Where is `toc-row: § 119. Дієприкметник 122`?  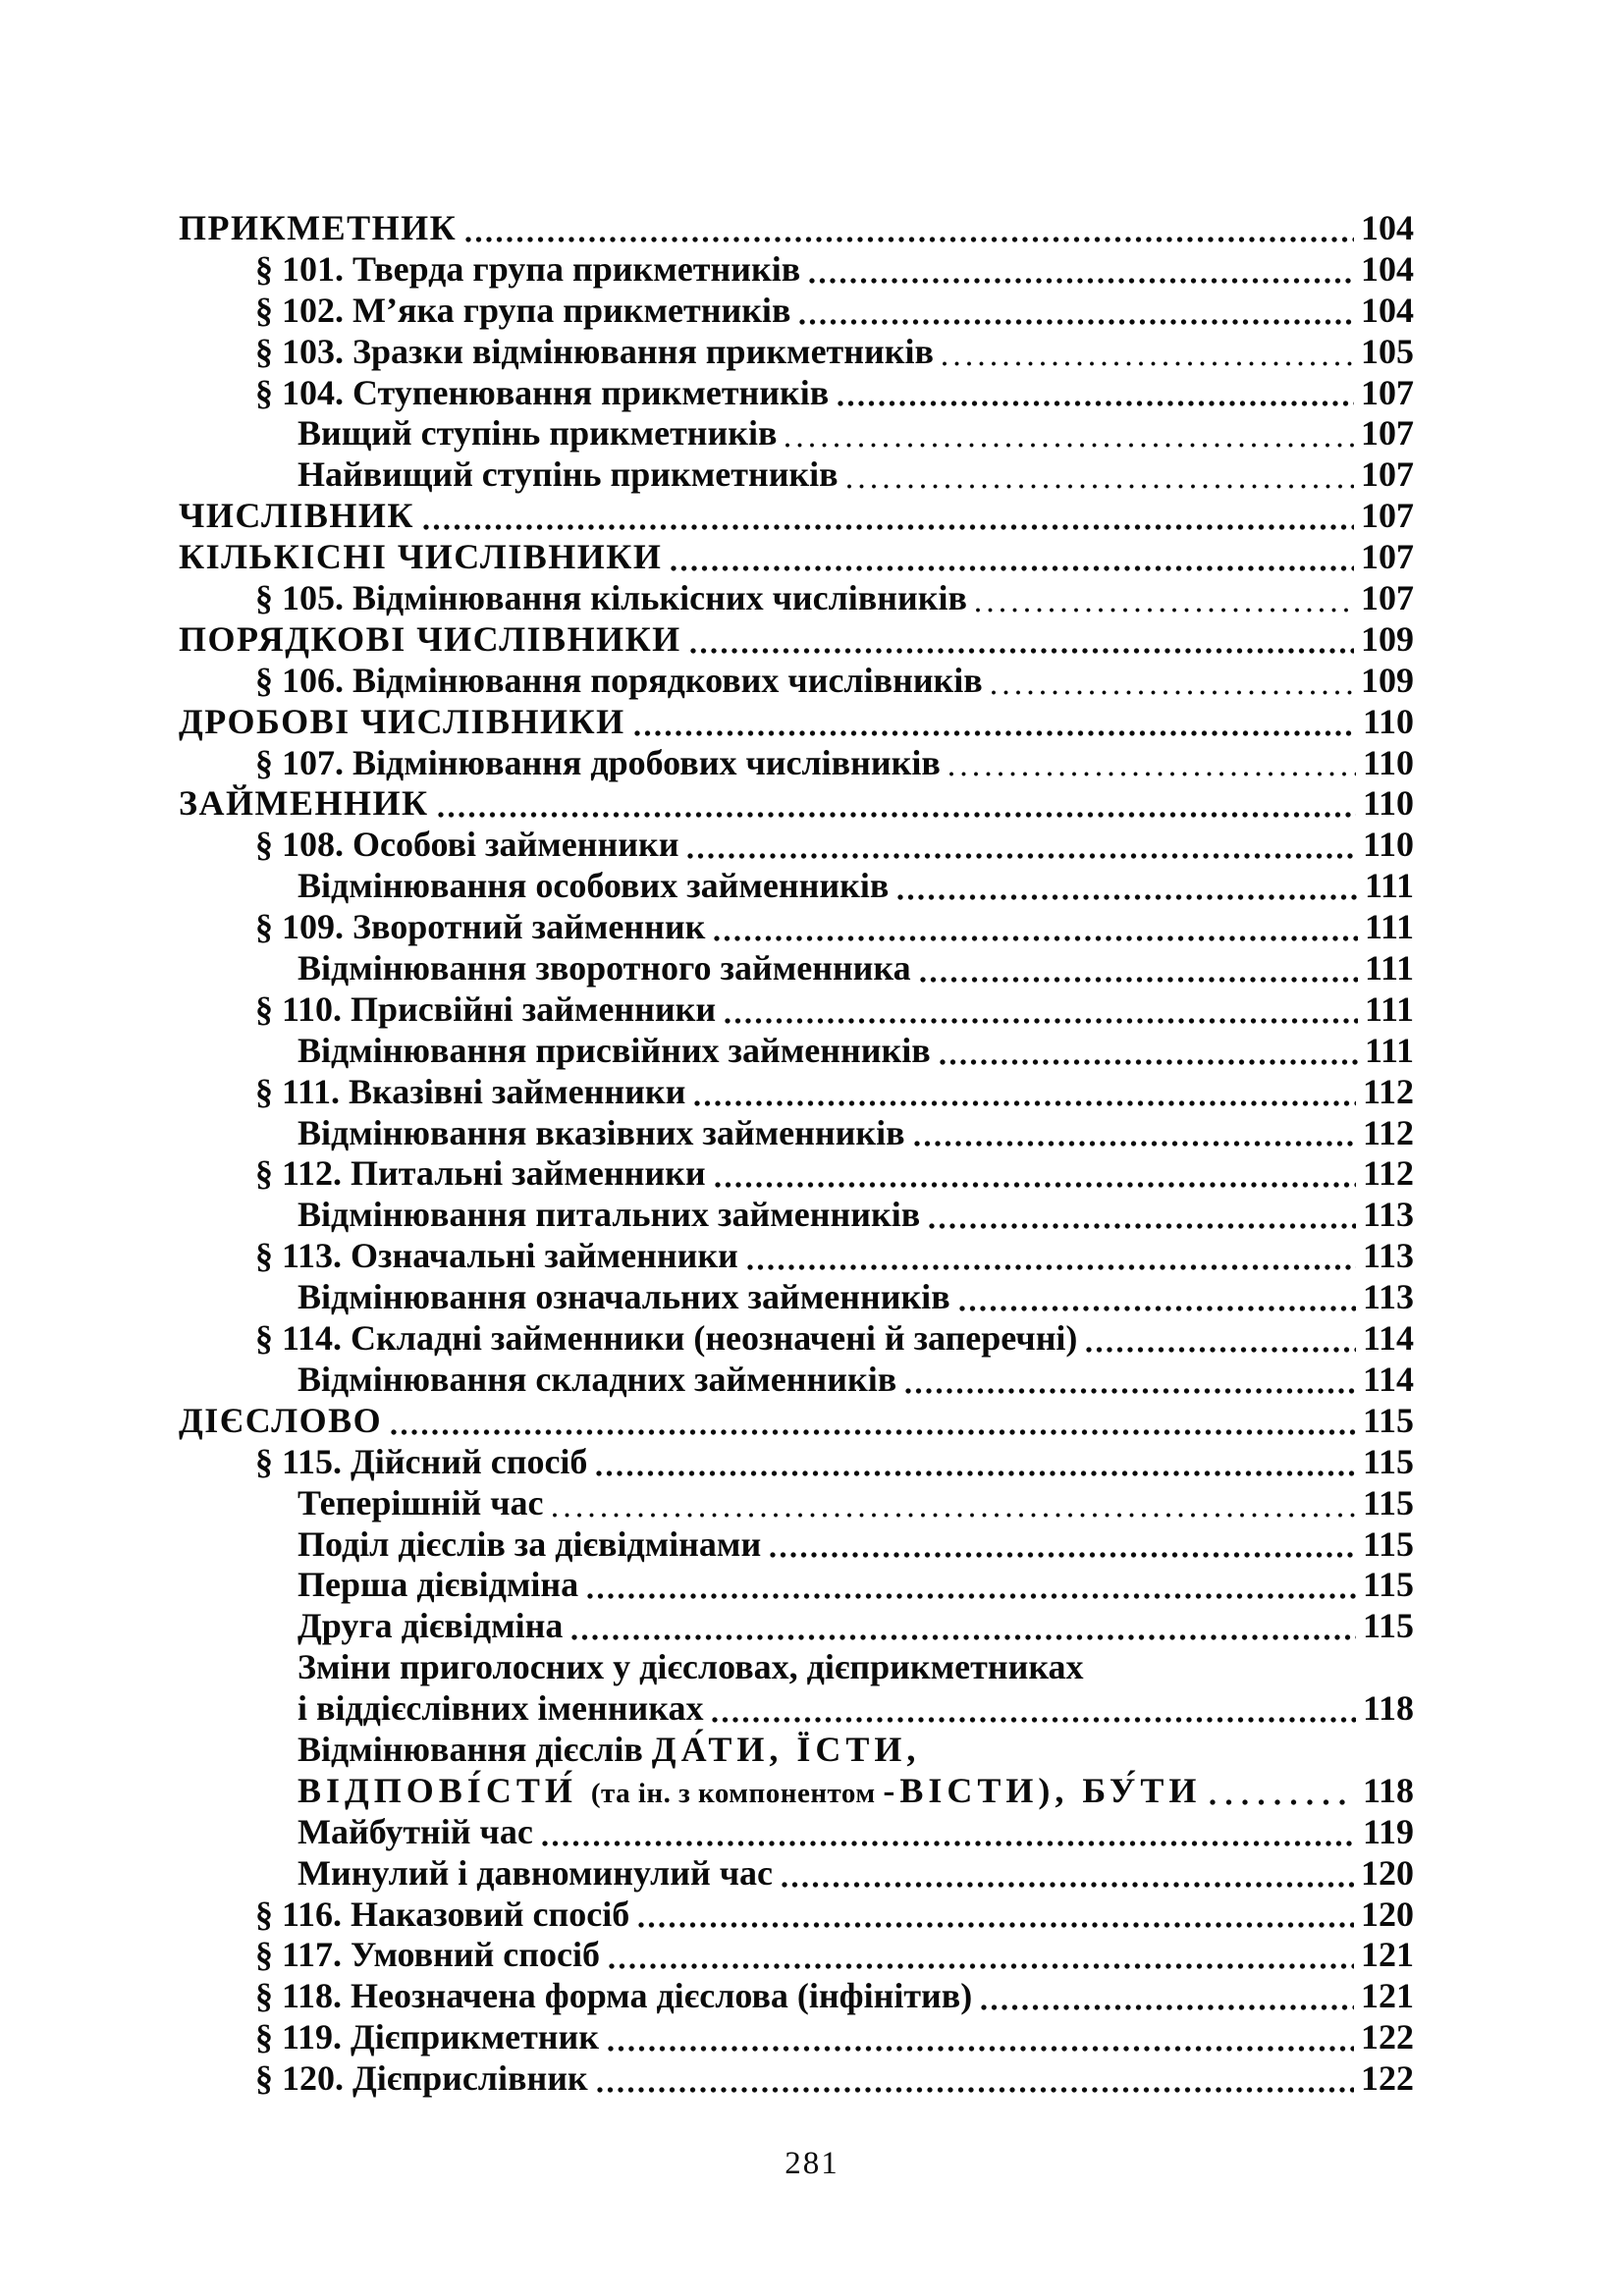 toc-row: § 119. Дієприкметник 122 is located at coordinates (796, 2038).